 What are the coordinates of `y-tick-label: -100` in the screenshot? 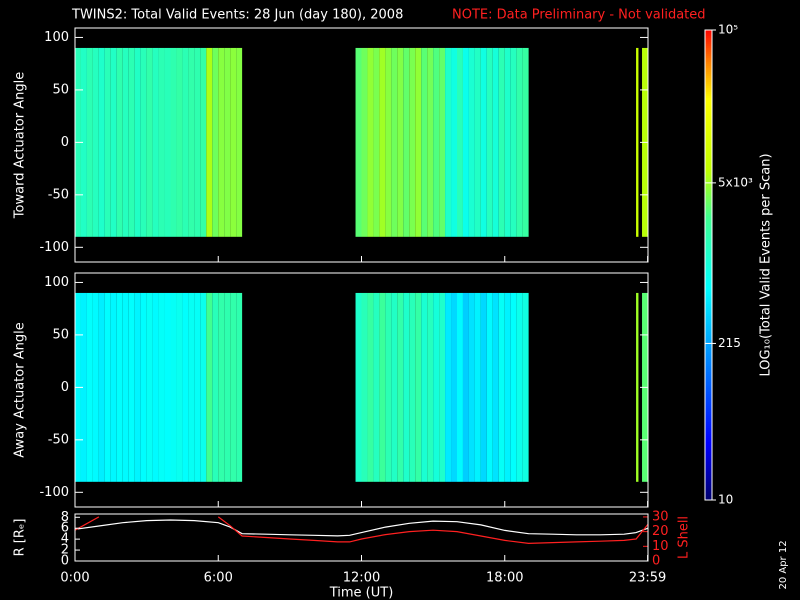 It's located at (54, 247).